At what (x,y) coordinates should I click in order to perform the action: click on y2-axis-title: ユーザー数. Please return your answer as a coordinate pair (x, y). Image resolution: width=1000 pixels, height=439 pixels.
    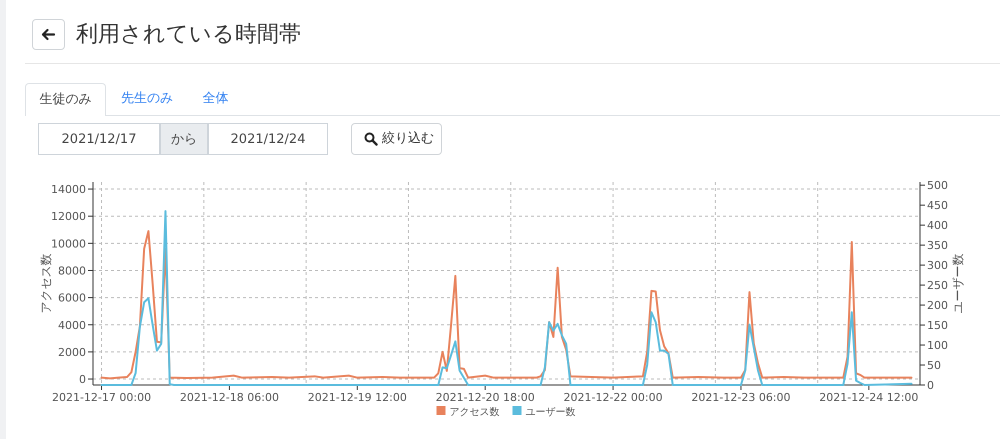
    Looking at the image, I should click on (958, 284).